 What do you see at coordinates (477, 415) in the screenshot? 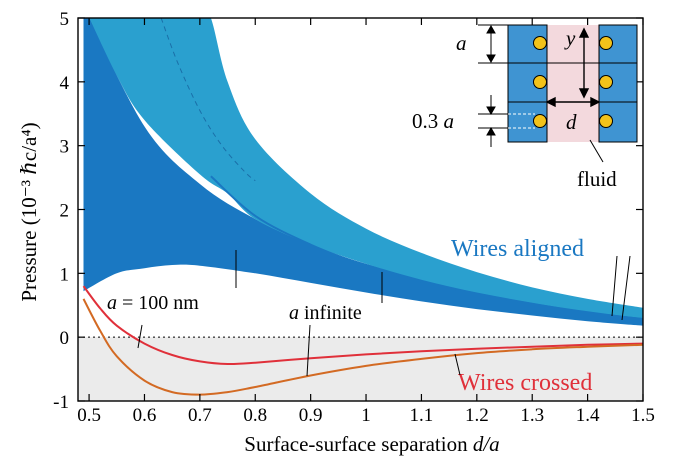
I see `x-tick-label: 1.2` at bounding box center [477, 415].